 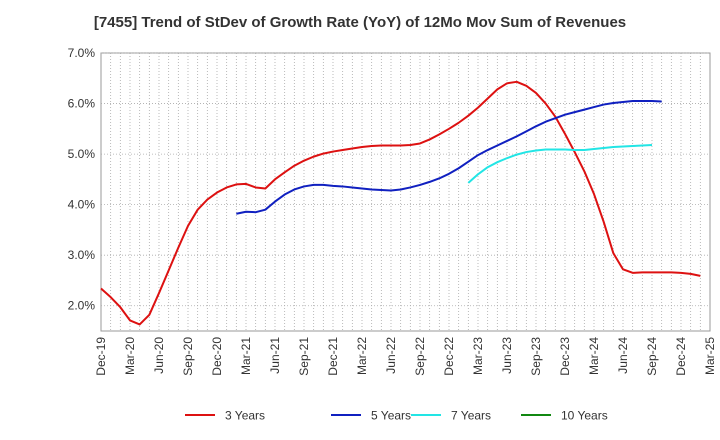 I want to click on x-tick-label: Dec-24, so click(x=681, y=356).